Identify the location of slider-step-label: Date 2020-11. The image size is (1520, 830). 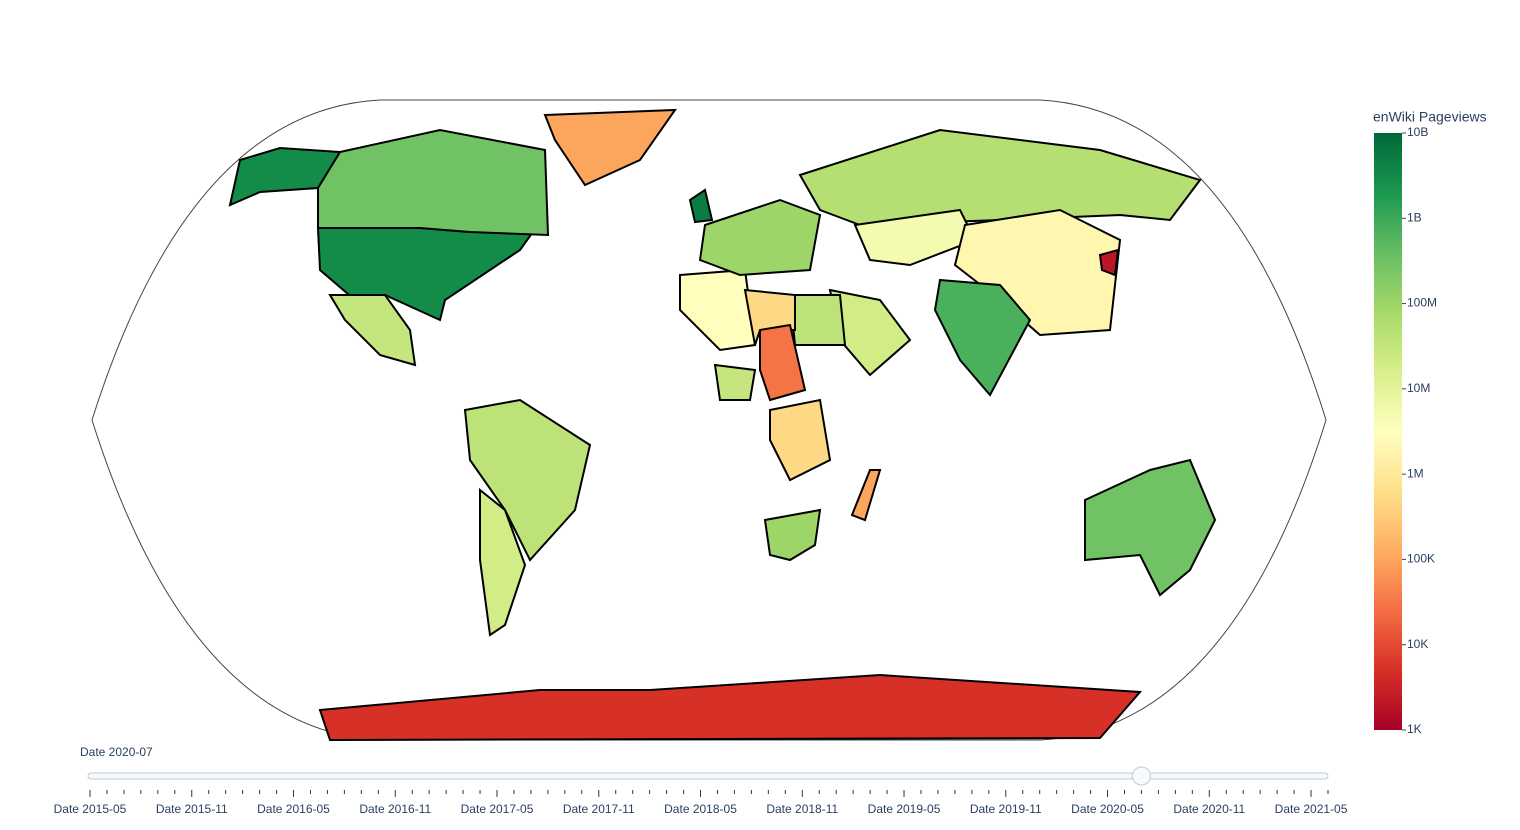
(1209, 809).